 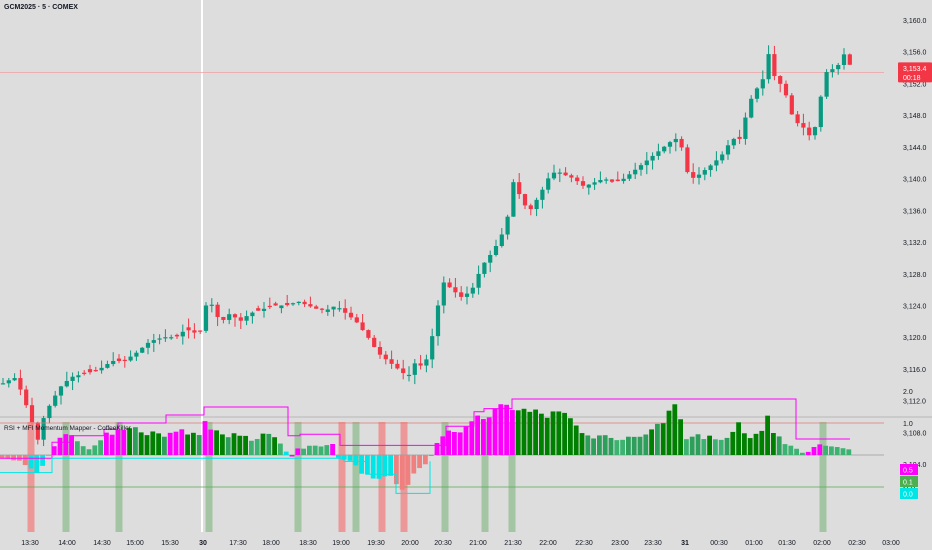 What do you see at coordinates (215, 475) in the screenshot?
I see `lower-envelope-line` at bounding box center [215, 475].